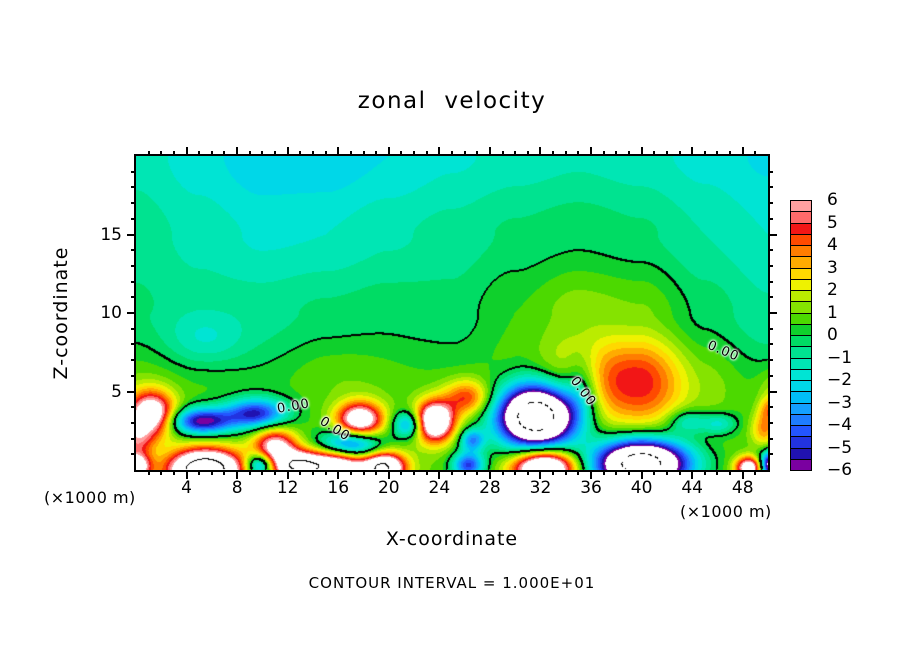 The image size is (904, 654). Describe the element at coordinates (90, 497) in the screenshot. I see `z-axis-unit: (×1000 m)` at that location.